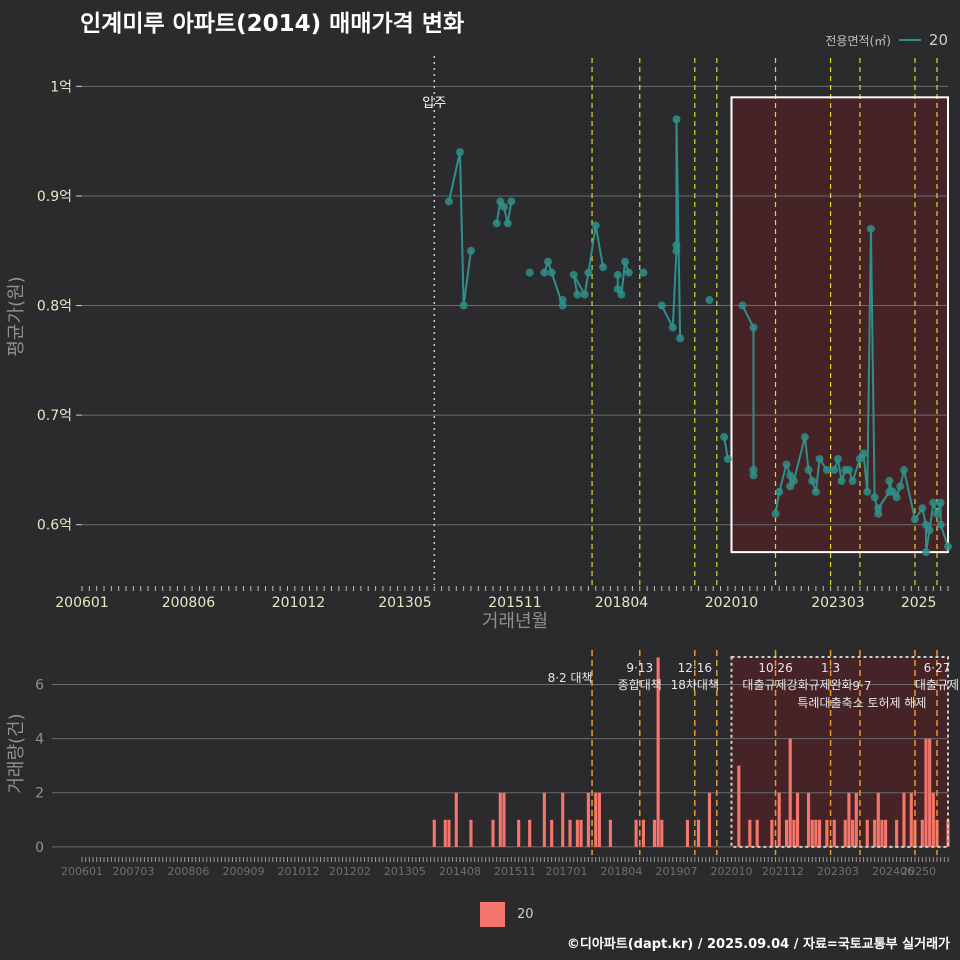 Image resolution: width=960 pixels, height=960 pixels. I want to click on y-tick-label-2: 0.8억, so click(54, 307).